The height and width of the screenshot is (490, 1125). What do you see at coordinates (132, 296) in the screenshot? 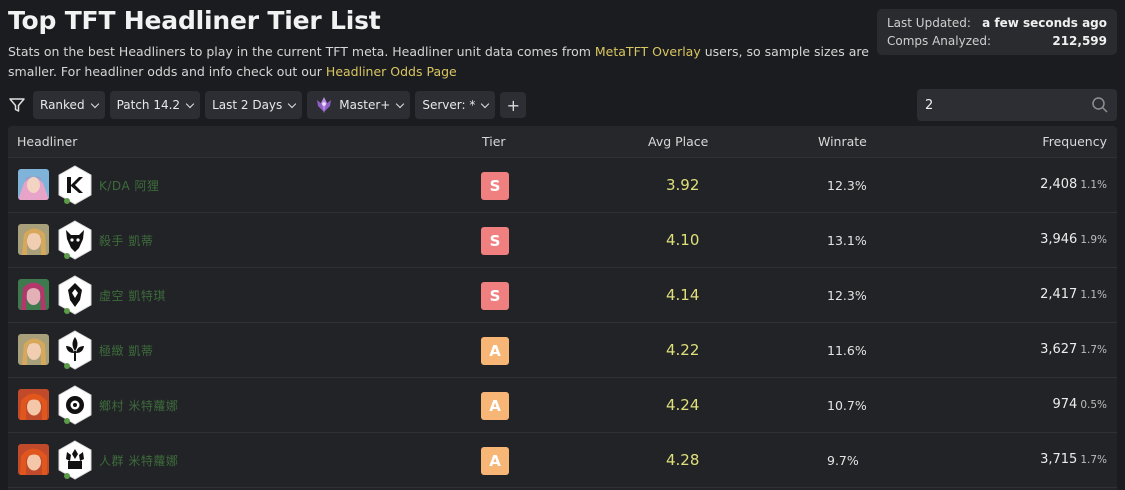
I see `headliner-name: 虛空 凱特琪` at bounding box center [132, 296].